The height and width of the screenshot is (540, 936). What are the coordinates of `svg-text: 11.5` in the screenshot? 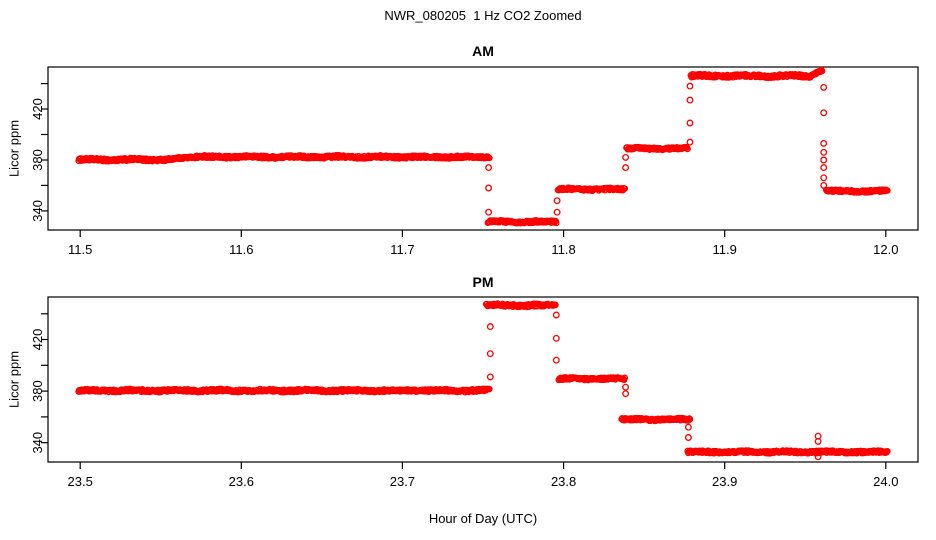 It's located at (80, 249).